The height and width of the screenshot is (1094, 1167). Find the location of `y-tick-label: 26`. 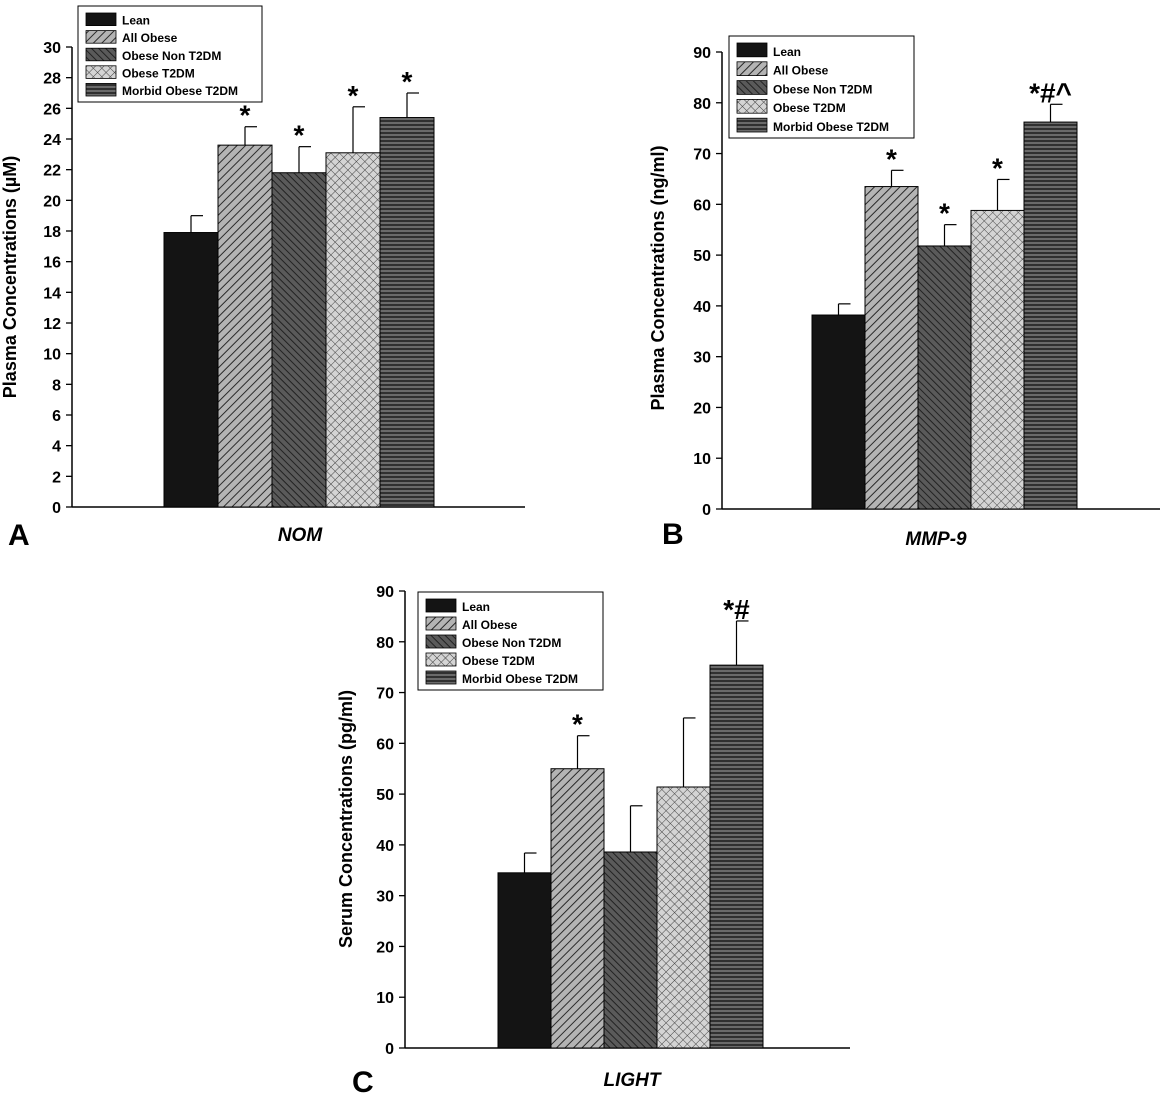

y-tick-label: 26 is located at coordinates (52, 109).